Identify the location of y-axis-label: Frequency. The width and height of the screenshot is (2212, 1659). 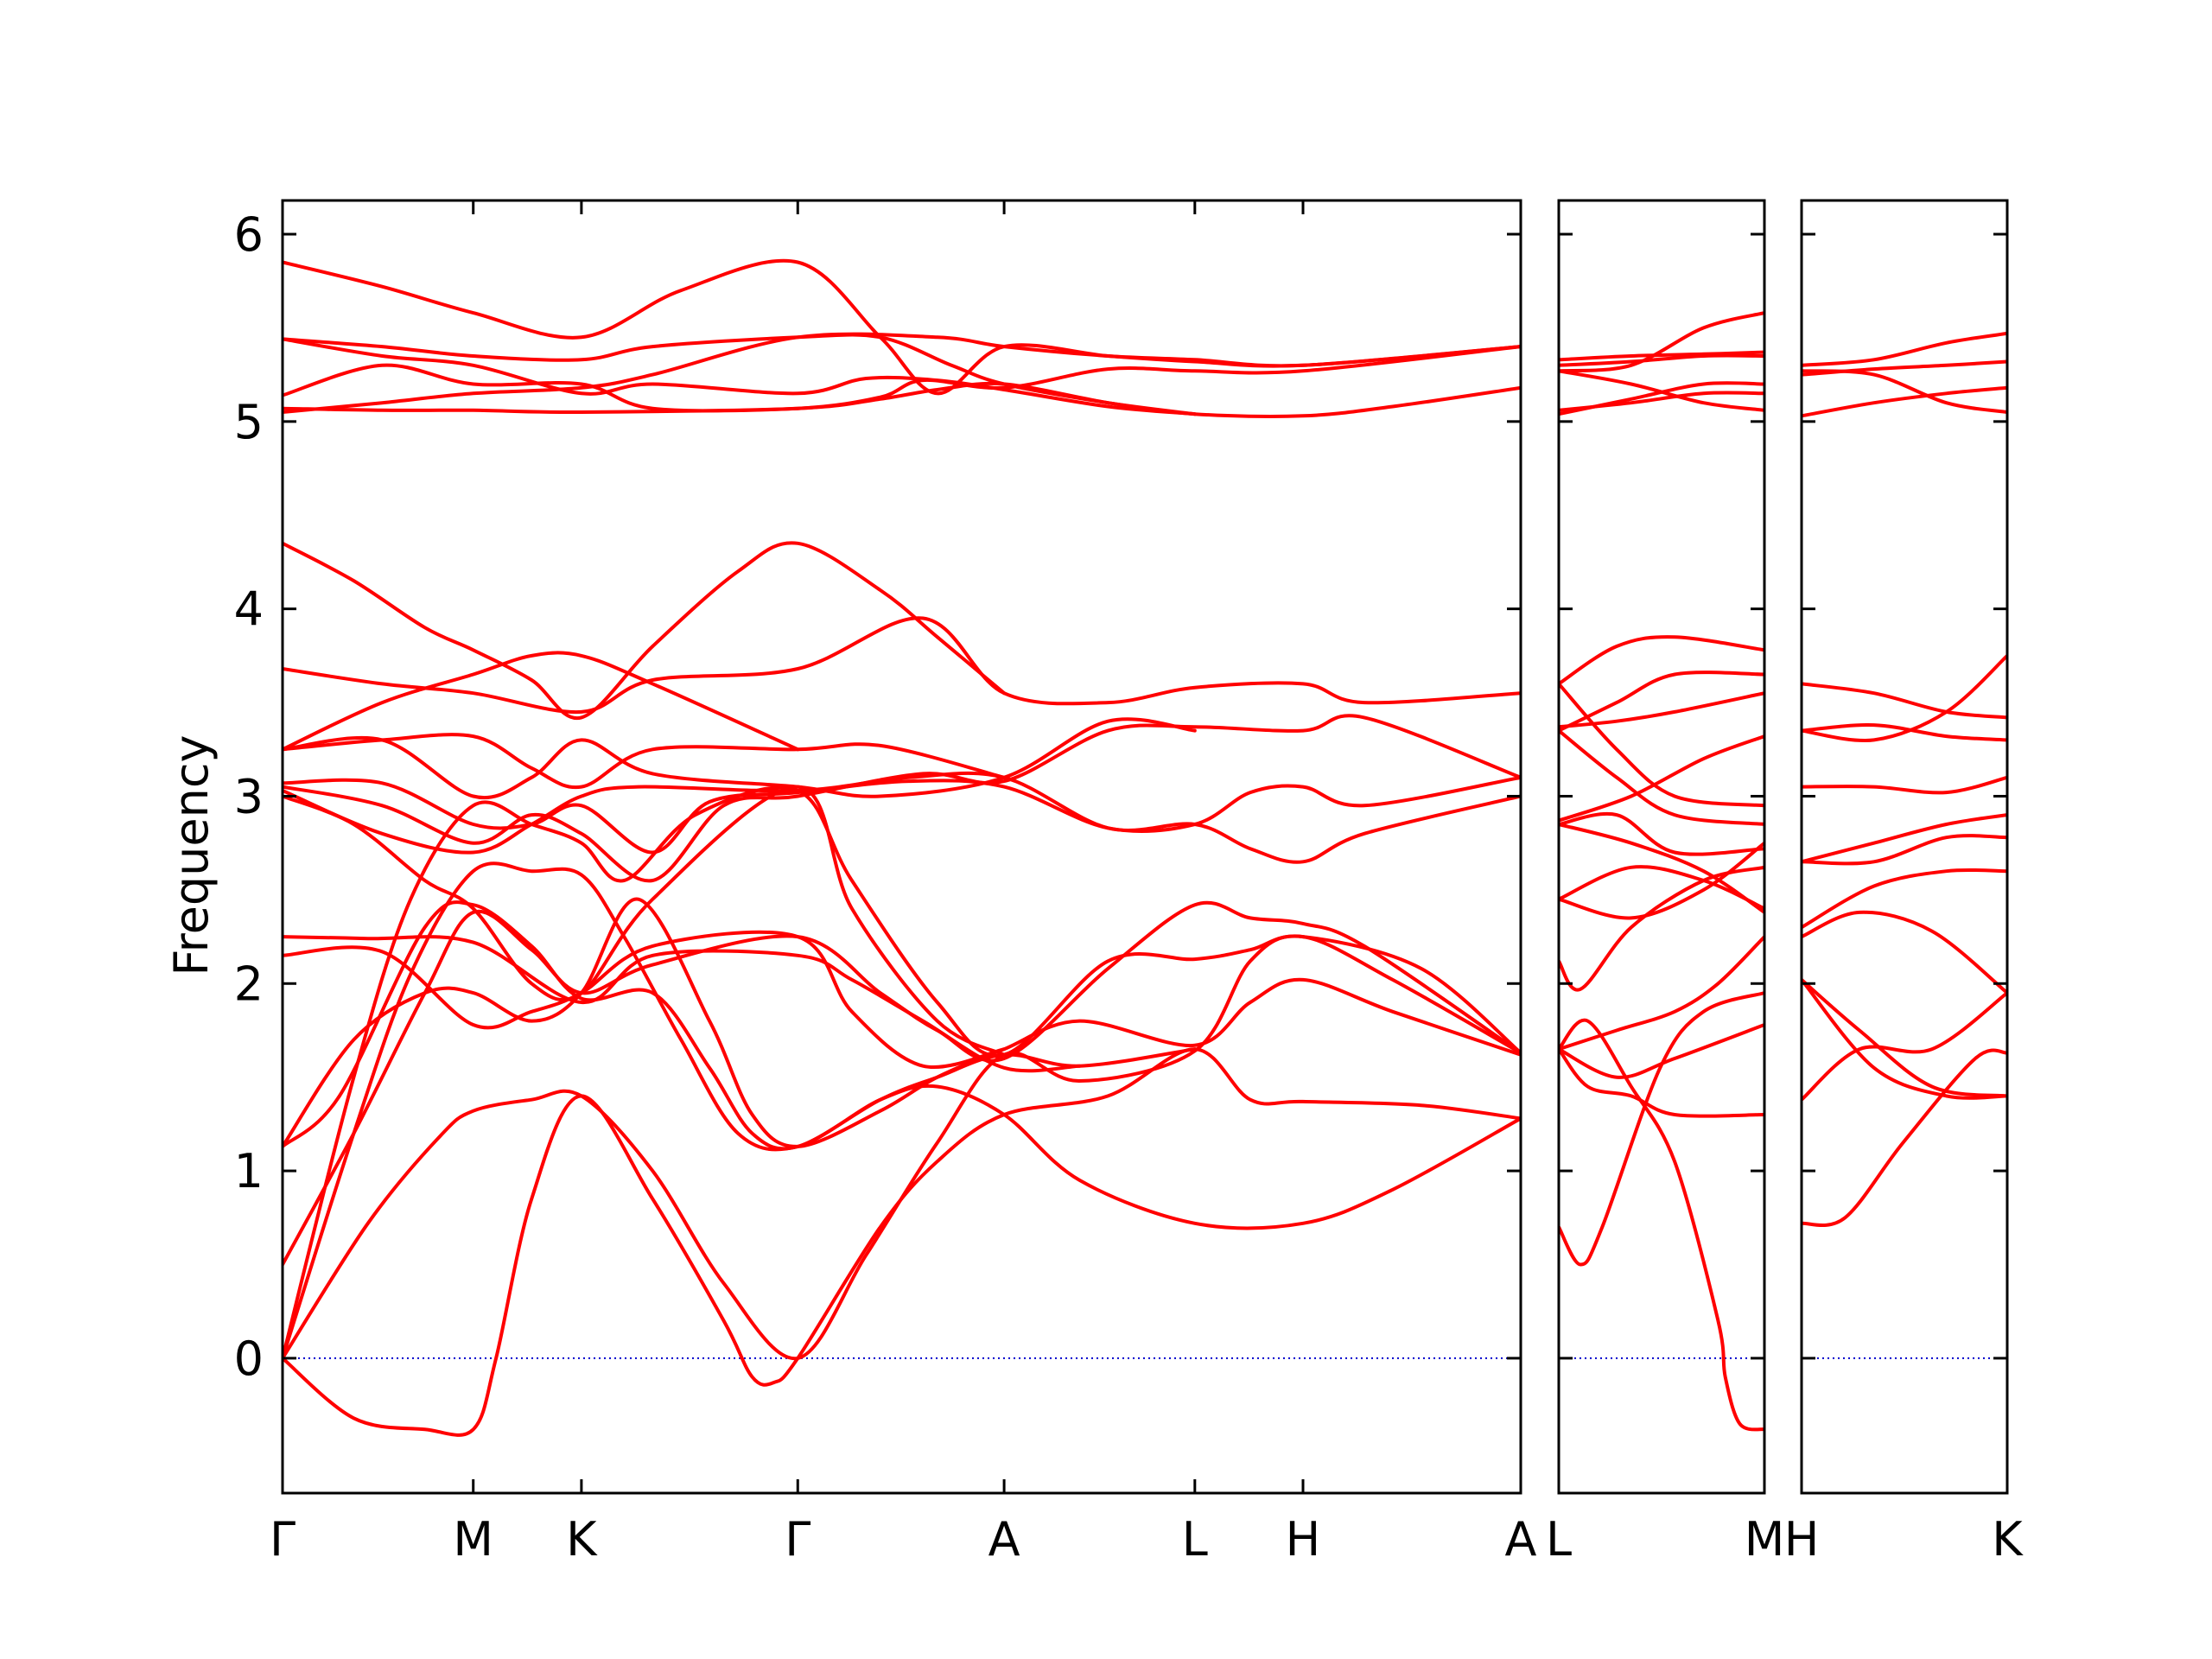
(191, 855).